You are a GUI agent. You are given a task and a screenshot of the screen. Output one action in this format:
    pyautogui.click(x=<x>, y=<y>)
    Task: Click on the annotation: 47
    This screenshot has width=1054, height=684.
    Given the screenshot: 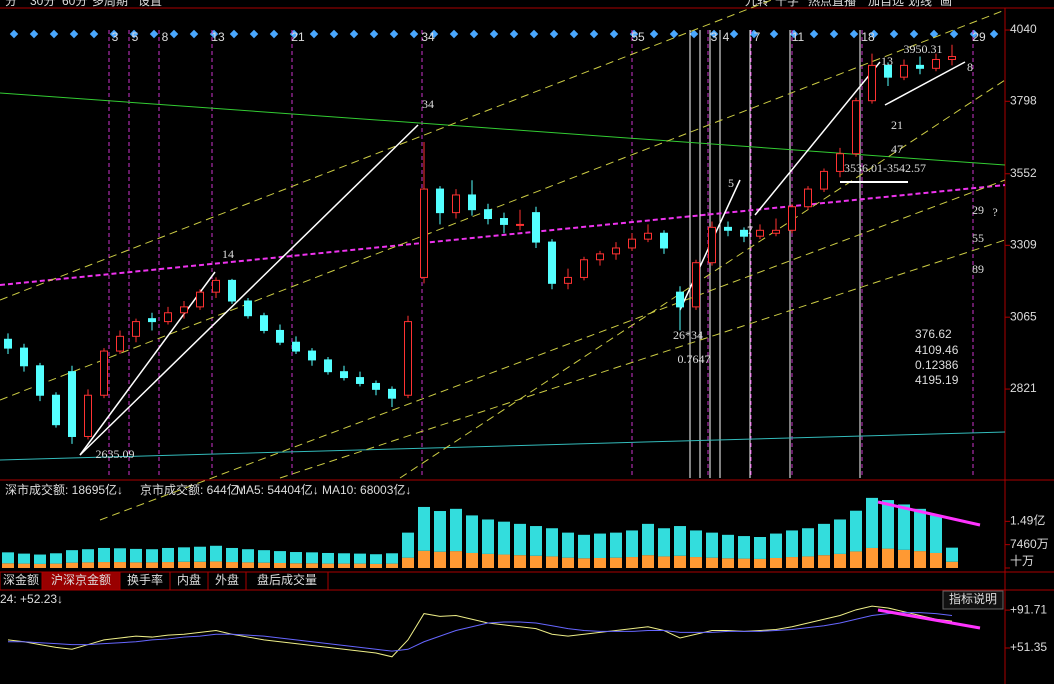 What is the action you would take?
    pyautogui.click(x=897, y=149)
    